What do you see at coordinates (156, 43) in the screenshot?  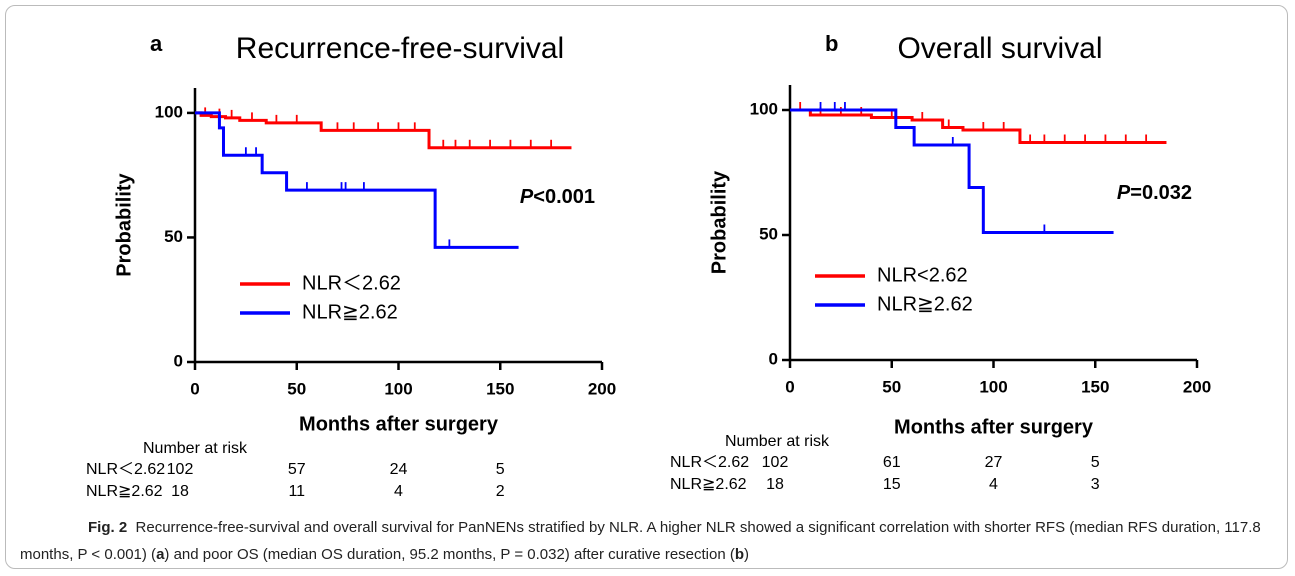 I see `panel-label: a` at bounding box center [156, 43].